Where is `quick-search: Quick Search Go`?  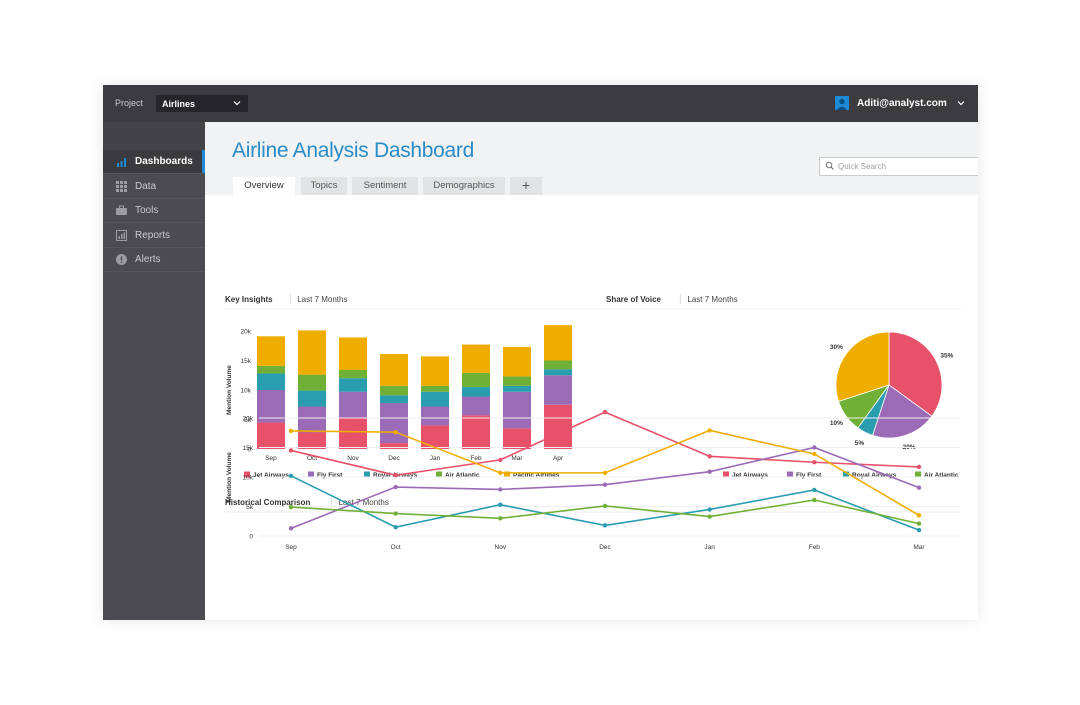
quick-search: Quick Search Go is located at coordinates (898, 166).